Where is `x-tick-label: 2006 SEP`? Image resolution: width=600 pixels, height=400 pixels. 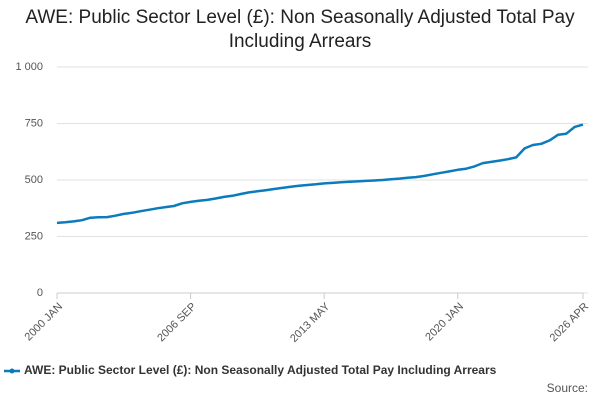
x-tick-label: 2006 SEP is located at coordinates (177, 323).